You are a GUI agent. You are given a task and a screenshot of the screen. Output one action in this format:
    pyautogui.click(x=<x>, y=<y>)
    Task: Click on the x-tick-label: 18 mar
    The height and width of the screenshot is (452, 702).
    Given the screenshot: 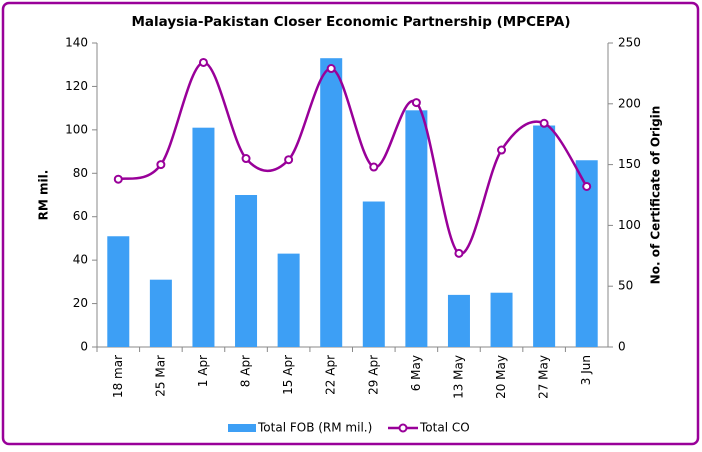 What is the action you would take?
    pyautogui.click(x=118, y=376)
    